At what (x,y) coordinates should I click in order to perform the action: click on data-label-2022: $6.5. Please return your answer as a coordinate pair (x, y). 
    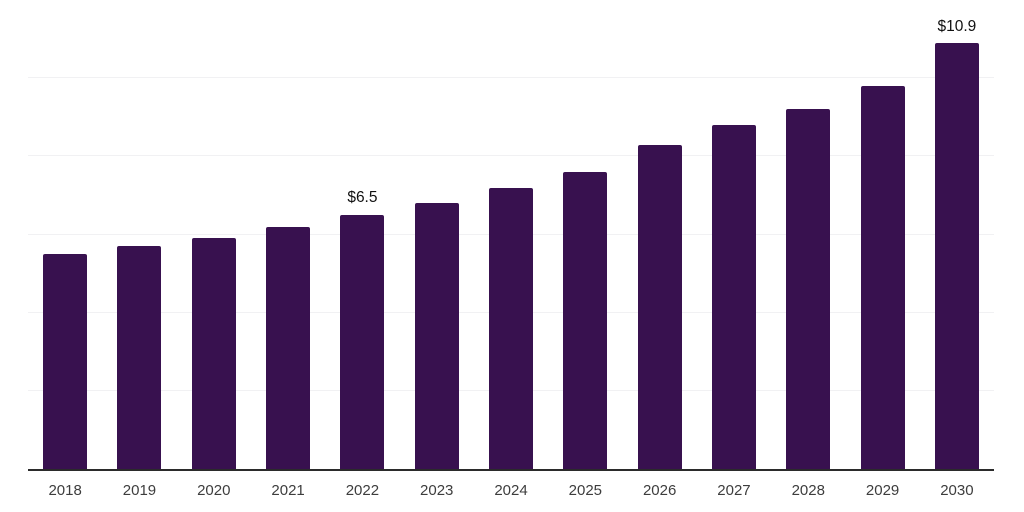
    Looking at the image, I should click on (362, 198).